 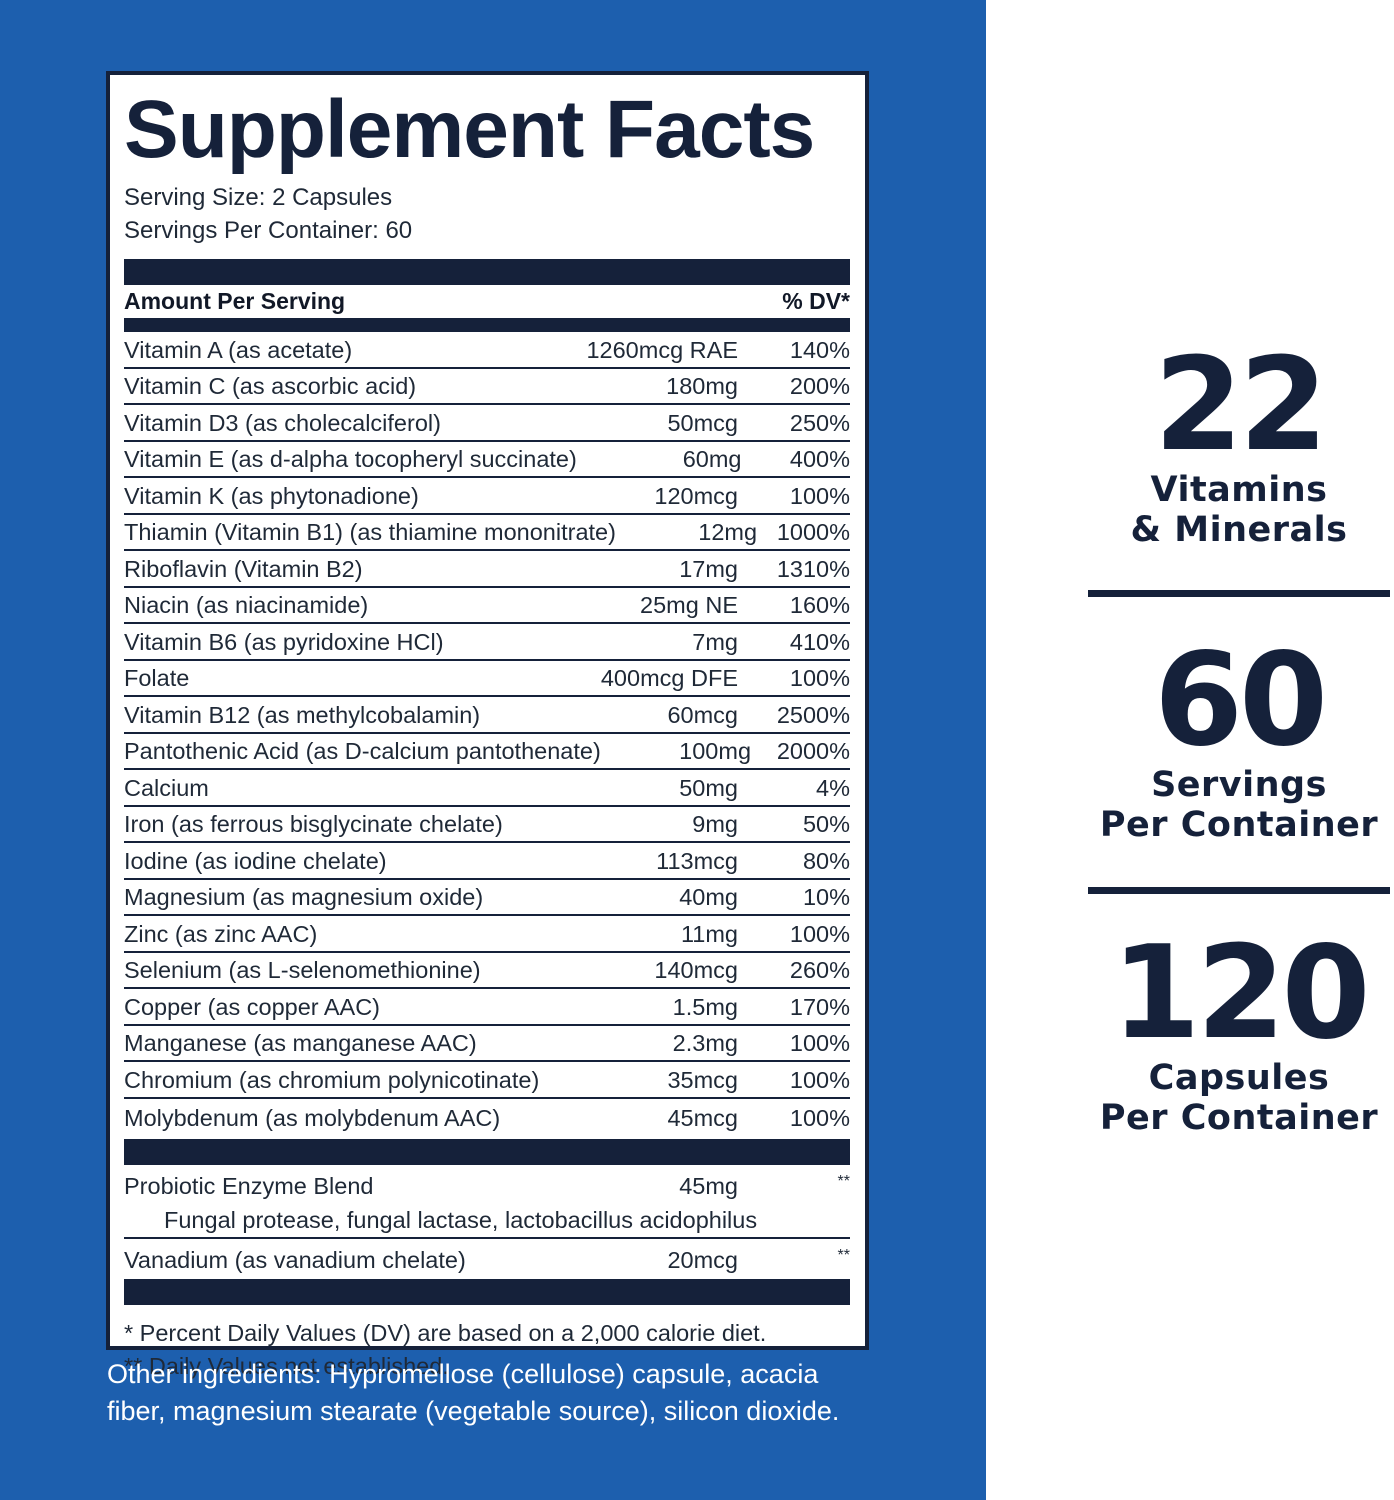 I want to click on nutrient-name: Vitamin B6 (as pyridoxine HCl), so click(x=284, y=641).